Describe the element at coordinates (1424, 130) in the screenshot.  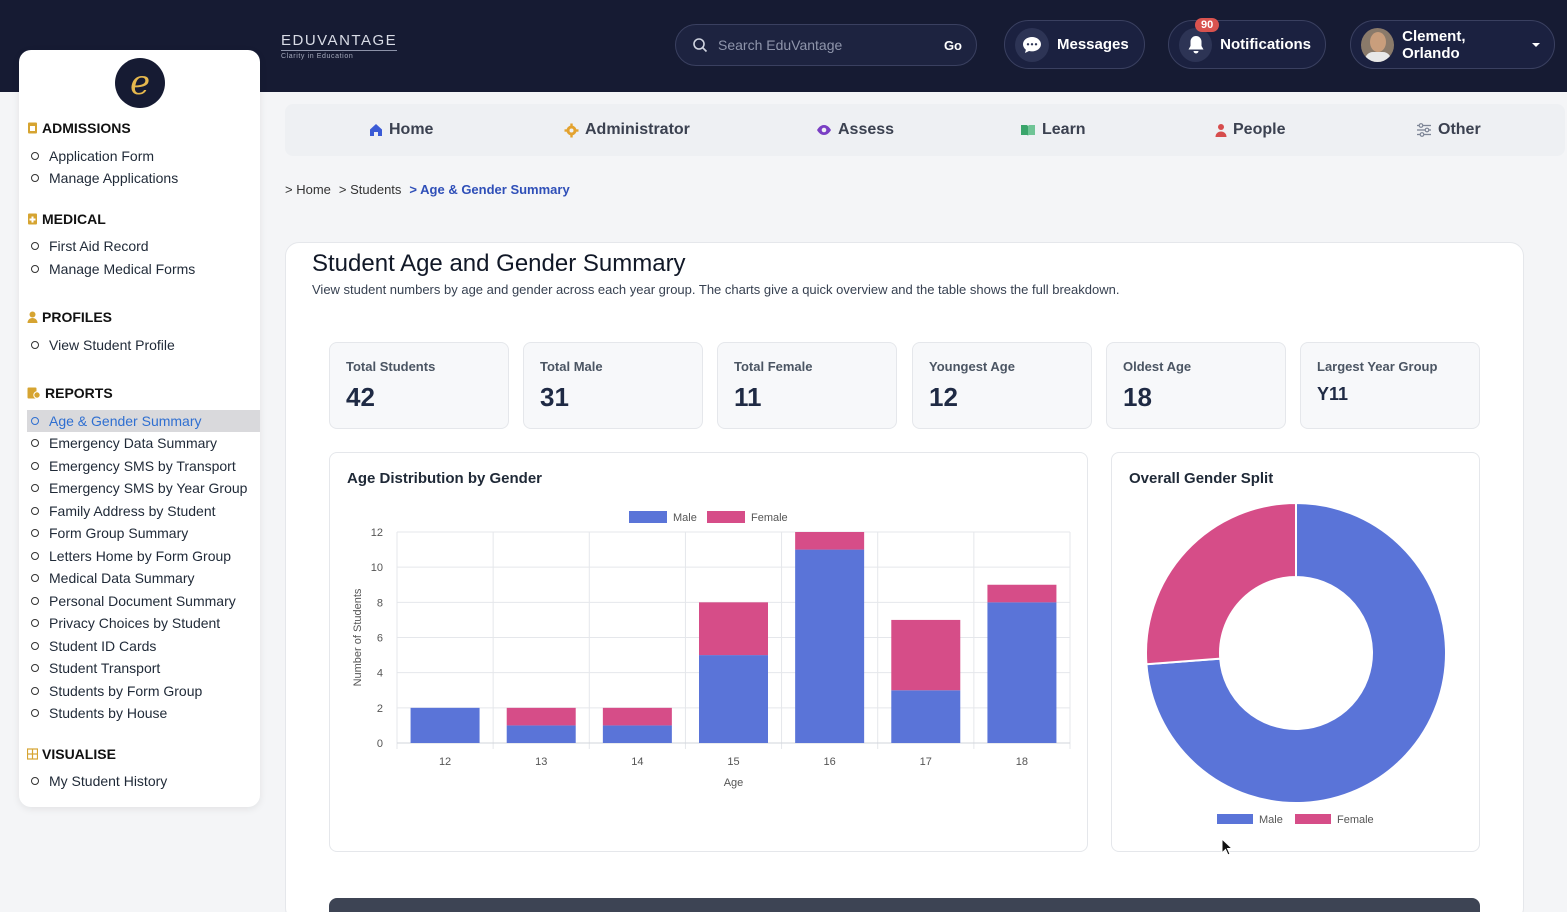
I see `sliders-icon` at that location.